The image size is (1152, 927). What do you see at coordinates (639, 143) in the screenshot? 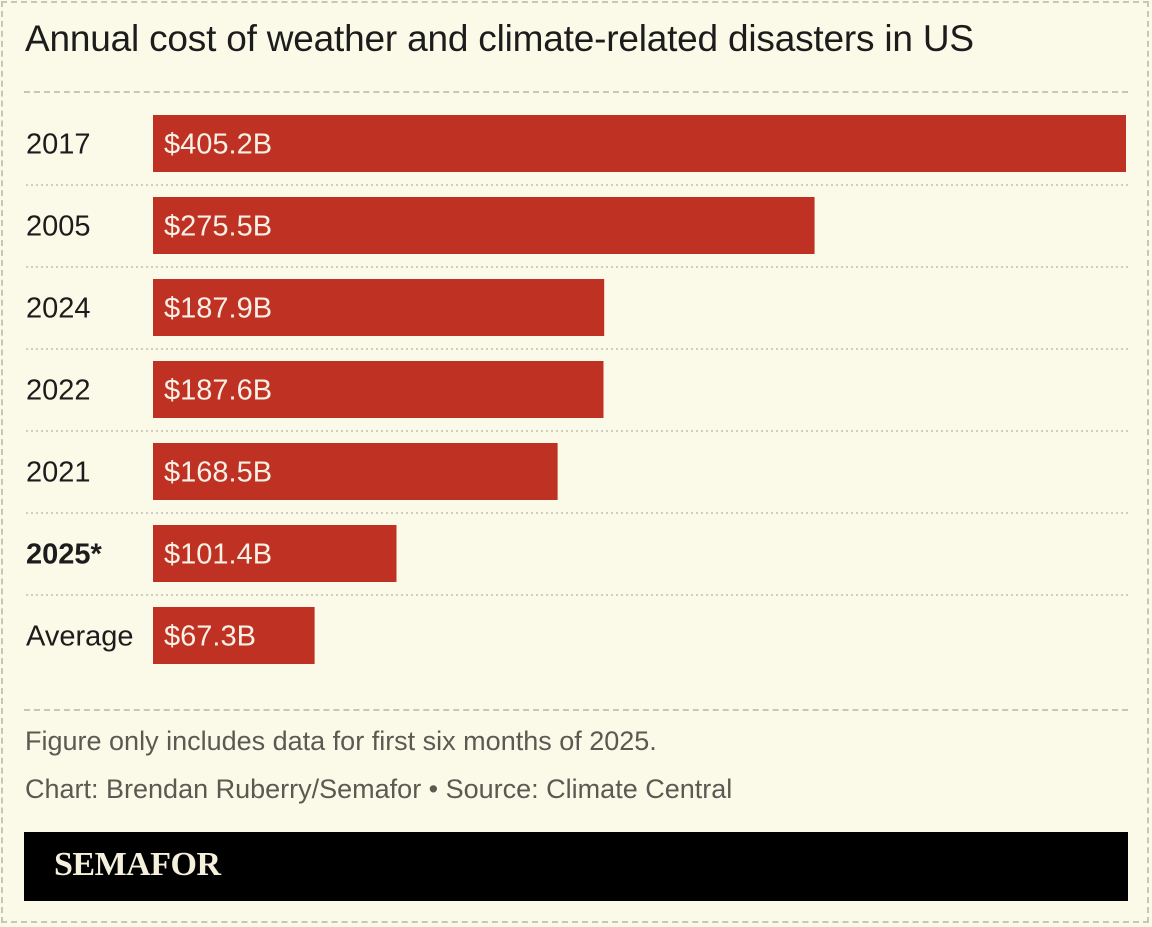
I see `bar-2017` at bounding box center [639, 143].